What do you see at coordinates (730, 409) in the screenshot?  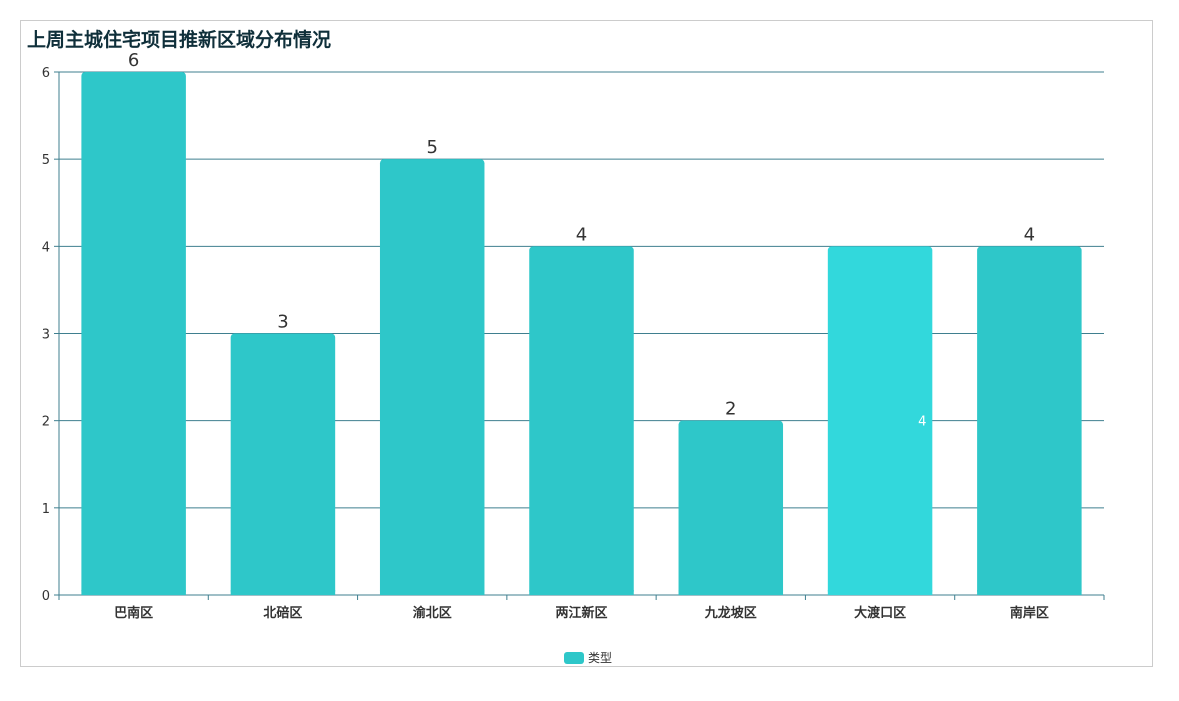 I see `data-label: 2` at bounding box center [730, 409].